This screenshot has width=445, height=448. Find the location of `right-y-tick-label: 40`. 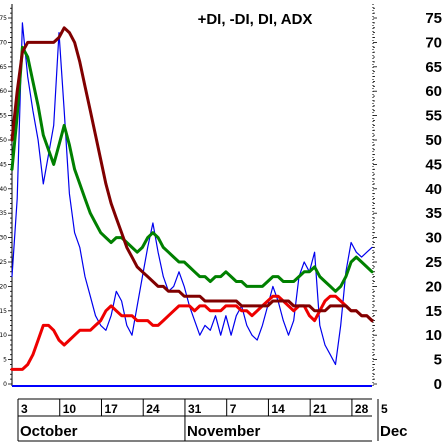

right-y-tick-label: 40 is located at coordinates (433, 189).